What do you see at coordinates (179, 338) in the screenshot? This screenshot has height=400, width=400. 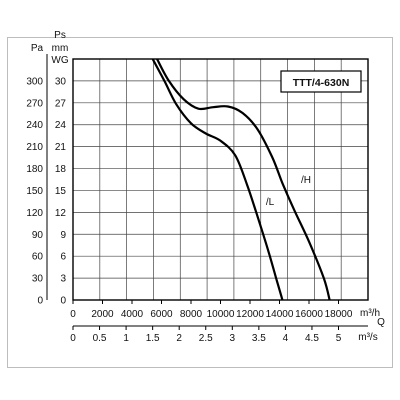 I see `x2-tick-label: 2` at bounding box center [179, 338].